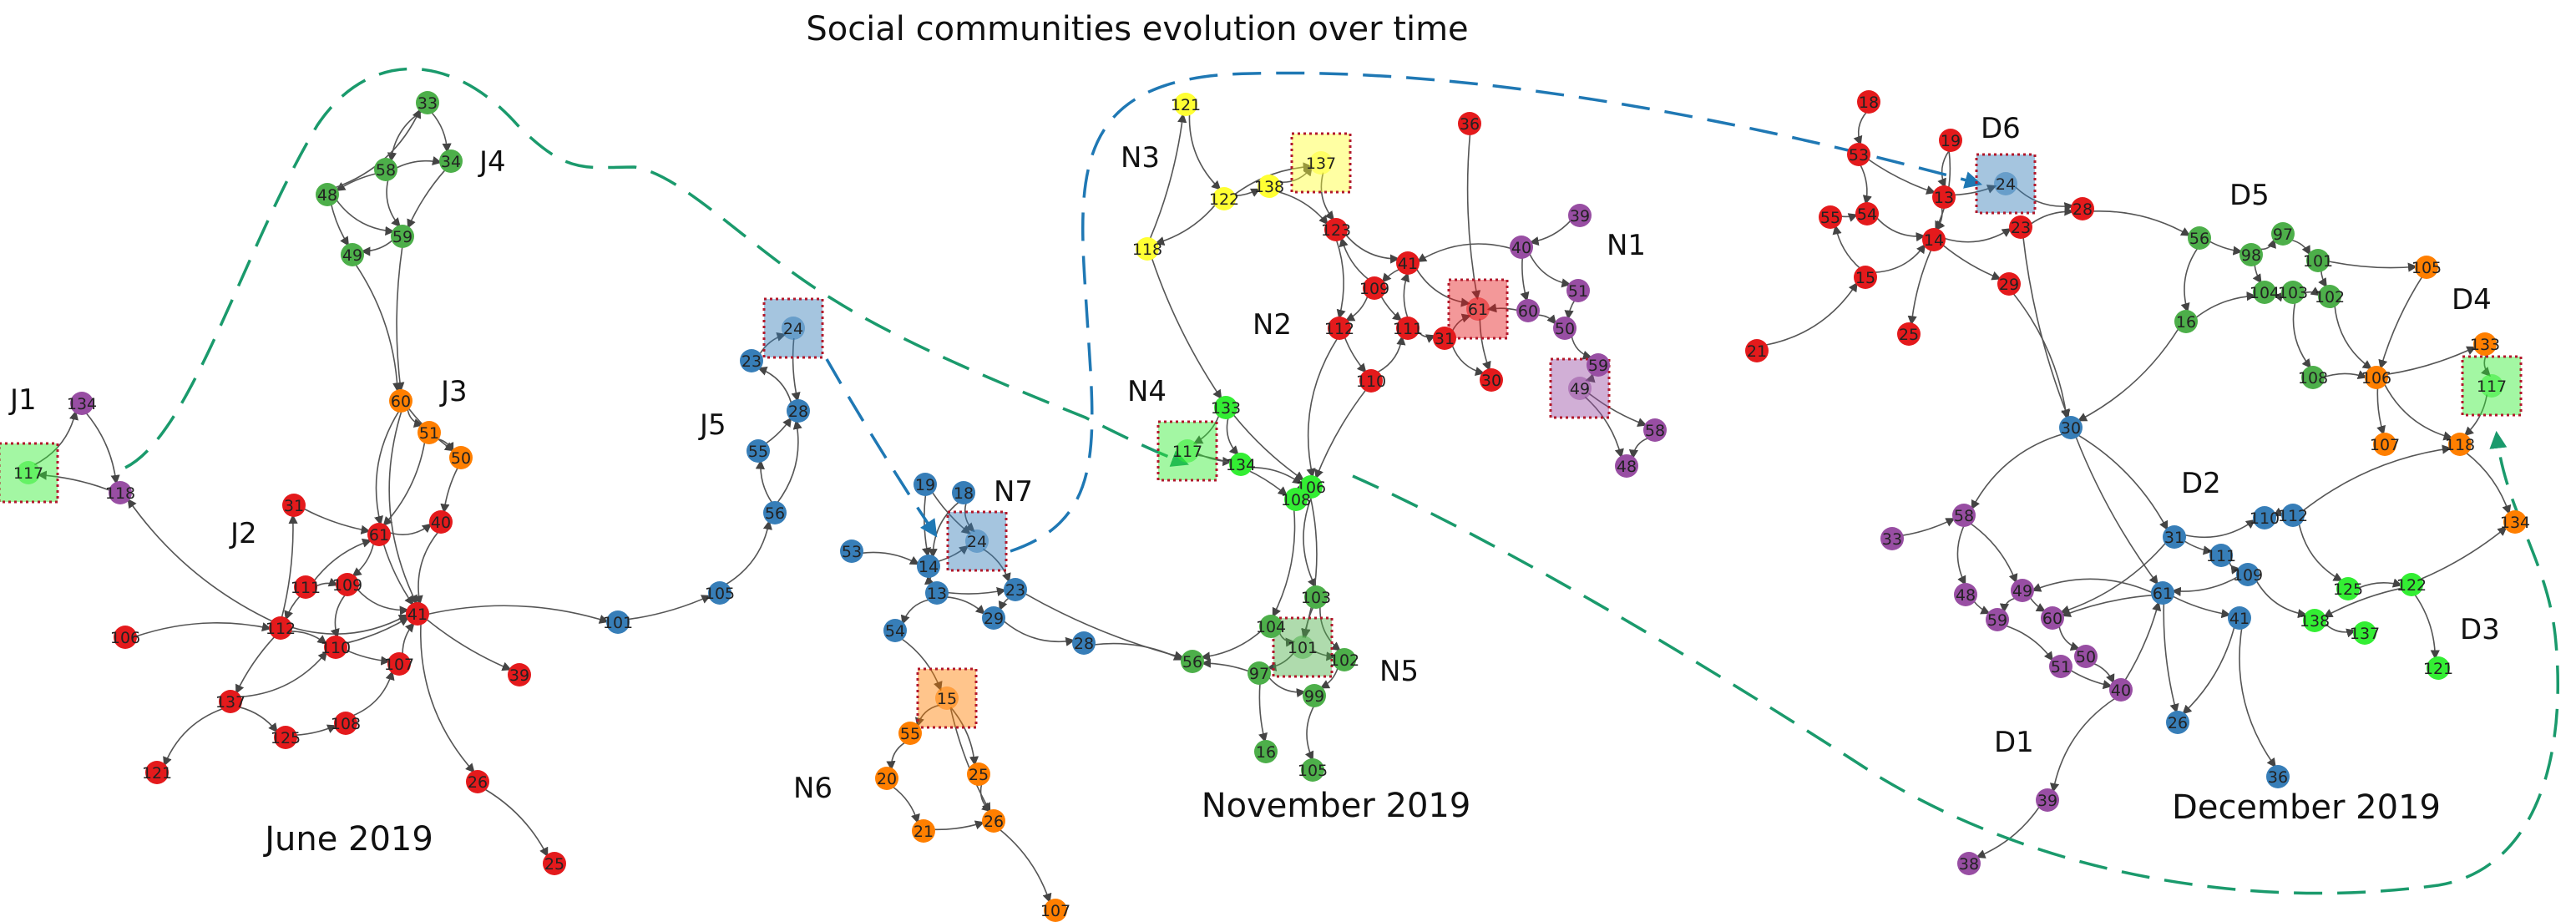  What do you see at coordinates (294, 506) in the screenshot?
I see `node-june-31: 31` at bounding box center [294, 506].